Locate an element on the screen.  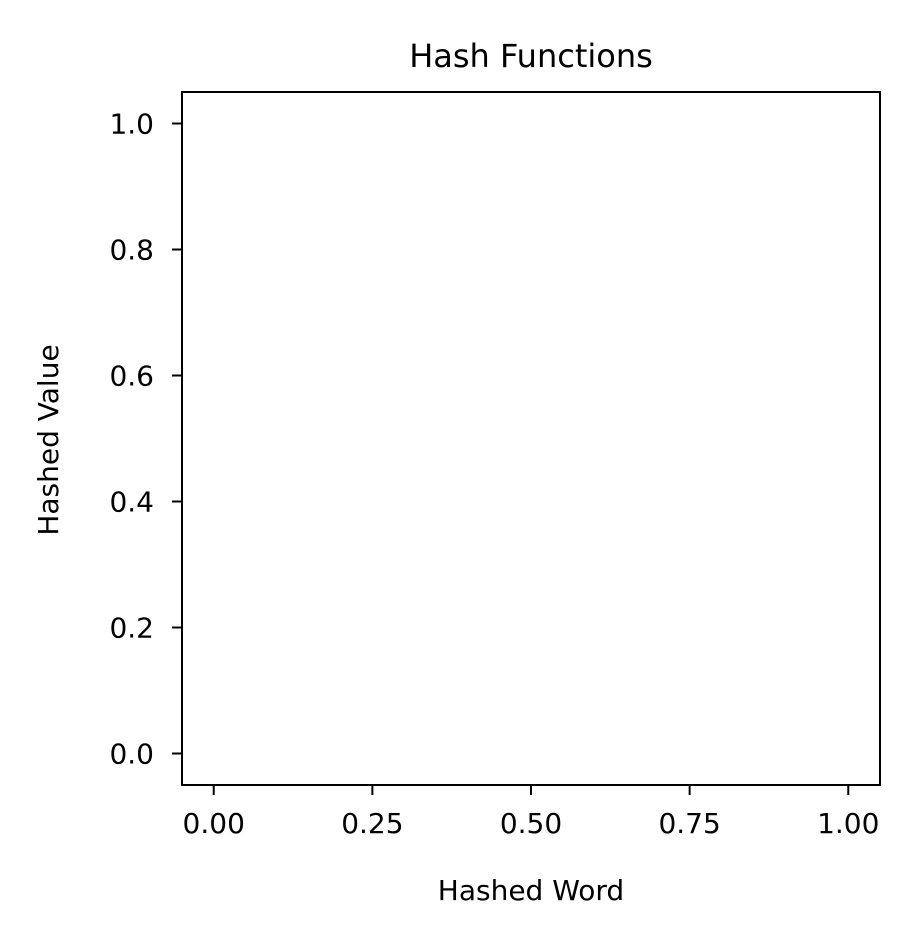
x-axis-ticks: 0.00 0.25 0.50 0.75 1.00 is located at coordinates (531, 812).